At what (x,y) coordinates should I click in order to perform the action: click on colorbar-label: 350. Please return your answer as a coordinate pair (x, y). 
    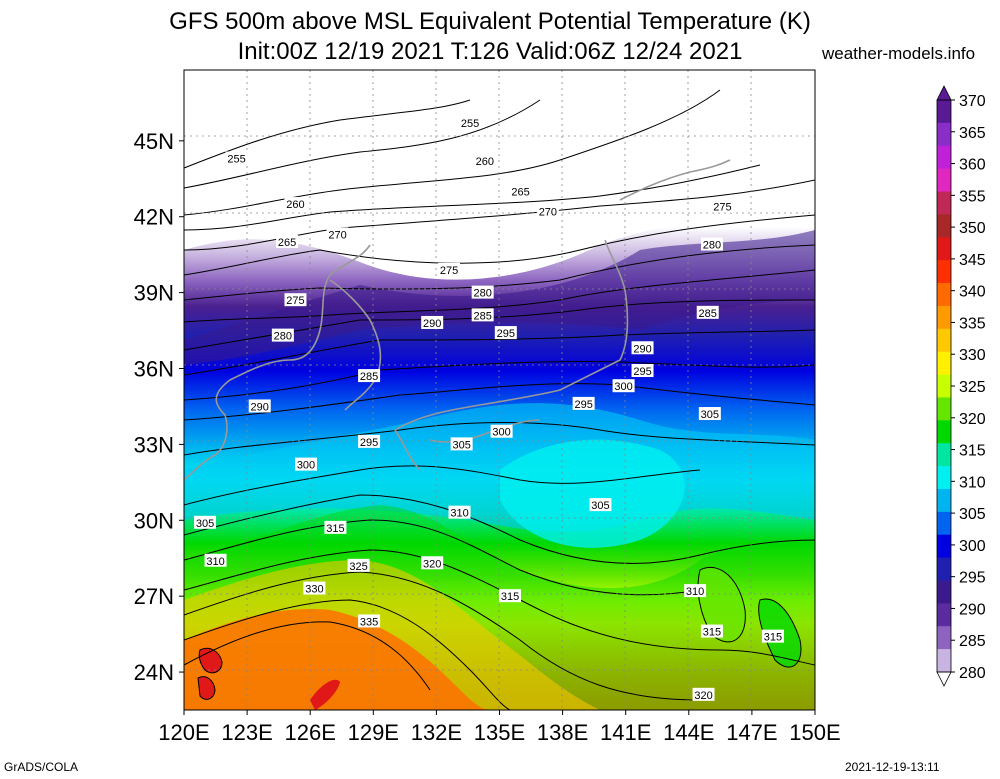
    Looking at the image, I should click on (972, 228).